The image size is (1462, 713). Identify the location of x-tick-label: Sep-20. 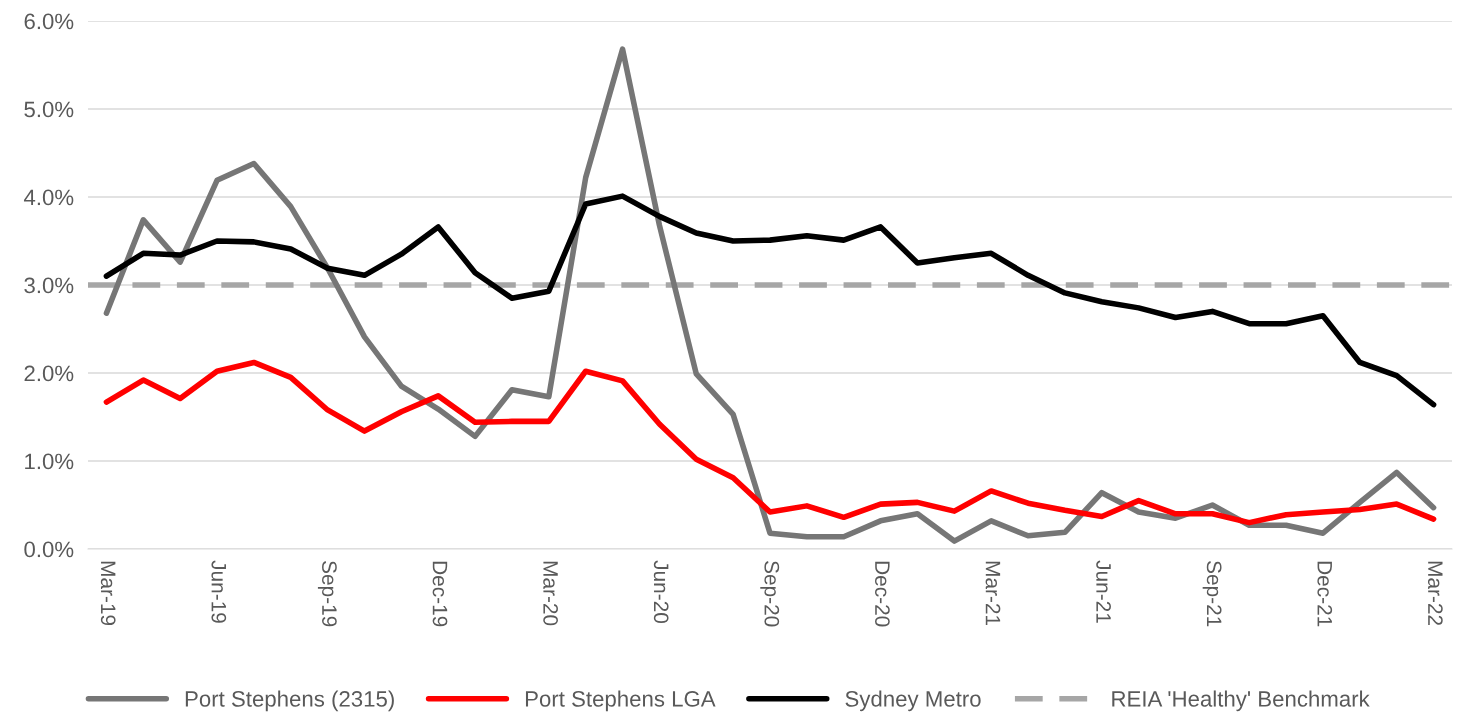
(770, 594).